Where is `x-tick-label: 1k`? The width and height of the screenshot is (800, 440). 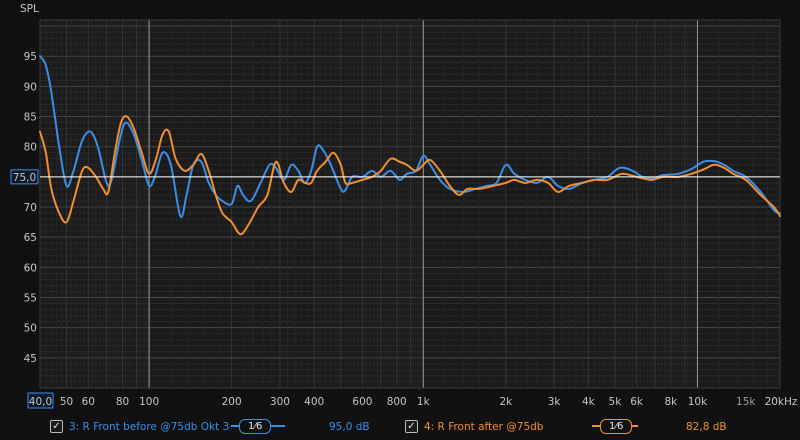 x-tick-label: 1k is located at coordinates (424, 402).